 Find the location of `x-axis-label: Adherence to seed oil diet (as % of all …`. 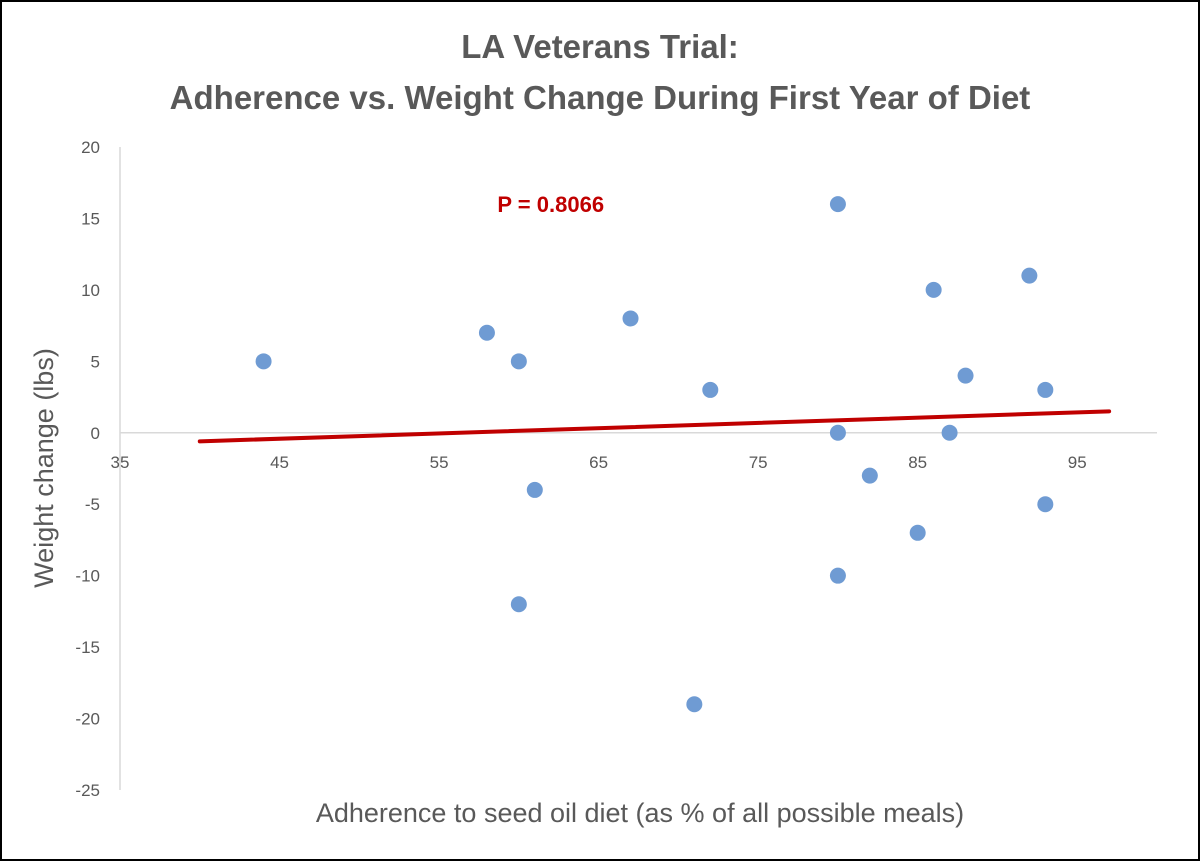

x-axis-label: Adherence to seed oil diet (as % of all … is located at coordinates (640, 813).